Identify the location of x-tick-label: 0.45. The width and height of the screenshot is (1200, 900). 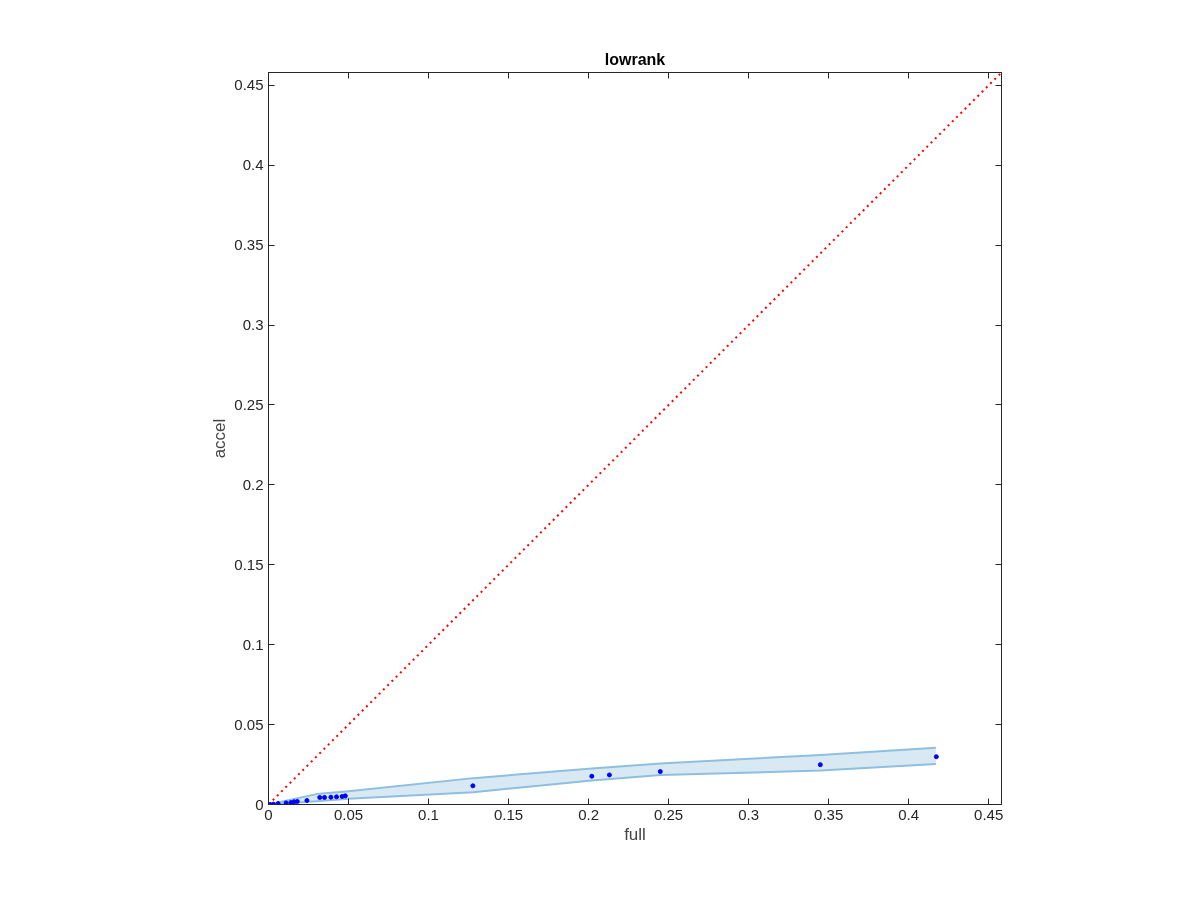
(989, 814).